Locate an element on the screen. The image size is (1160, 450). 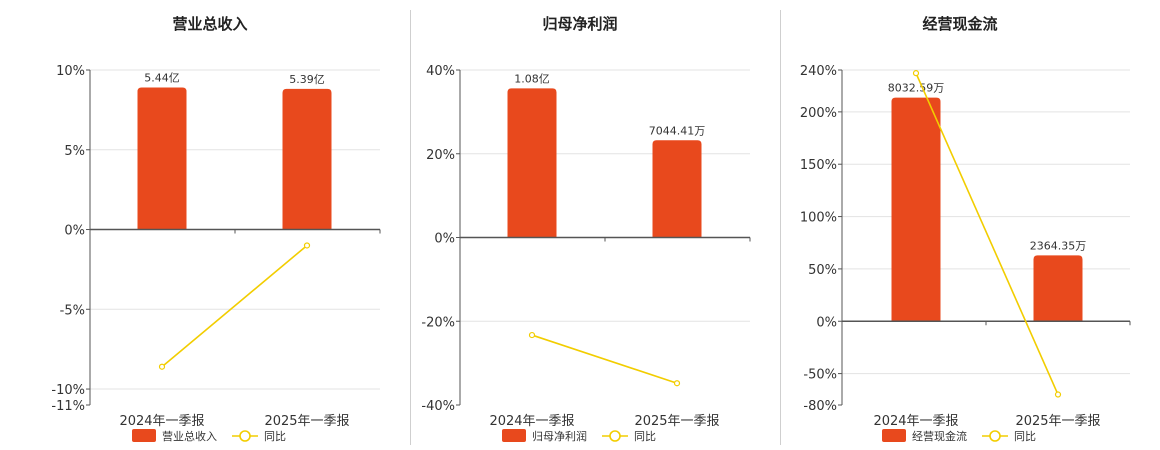
legend-bar-label: 归母净利润 is located at coordinates (559, 436).